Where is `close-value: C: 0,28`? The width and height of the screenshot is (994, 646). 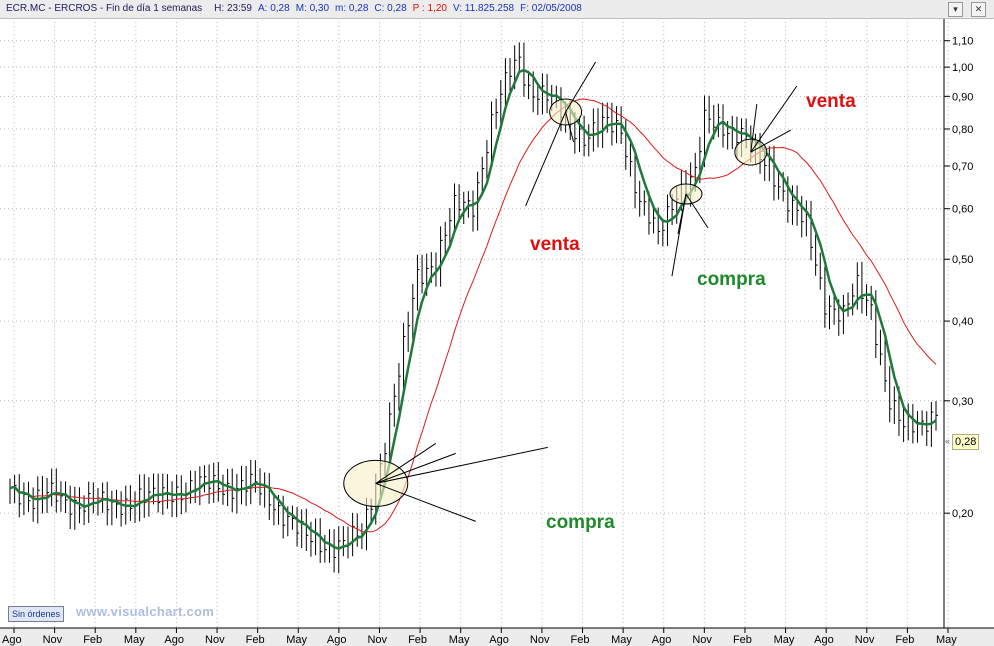 close-value: C: 0,28 is located at coordinates (390, 8).